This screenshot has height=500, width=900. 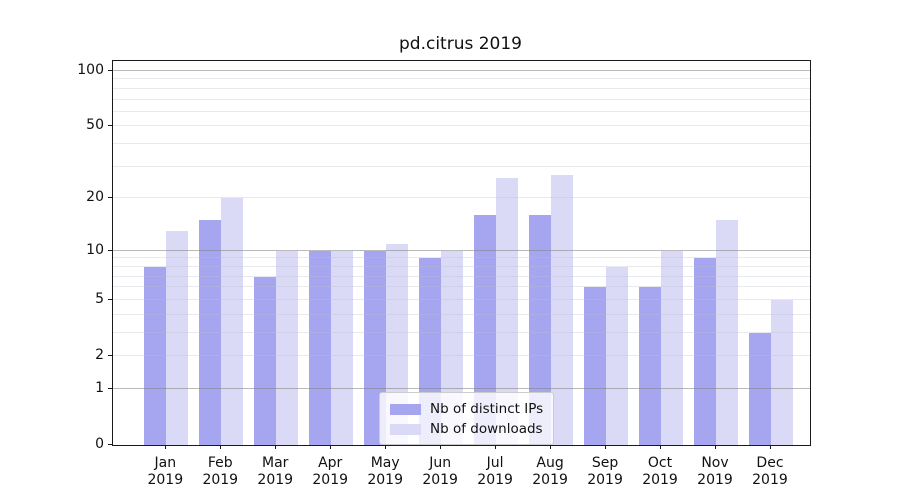 I want to click on x-tick-label: Jun 2019, so click(x=440, y=472).